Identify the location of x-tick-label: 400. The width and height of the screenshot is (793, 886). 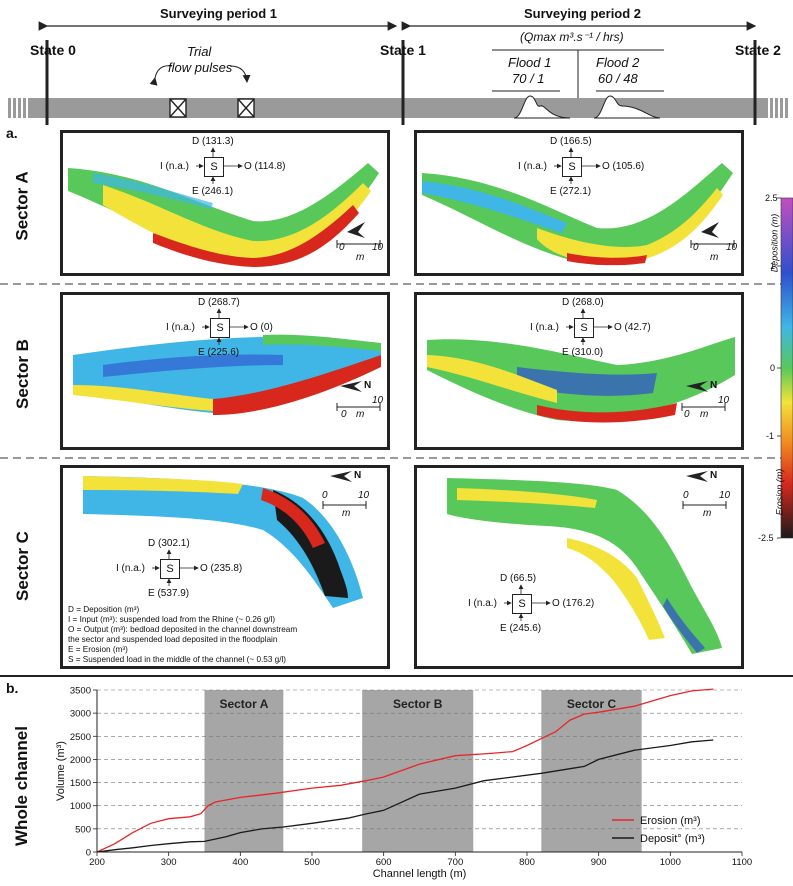
(240, 862).